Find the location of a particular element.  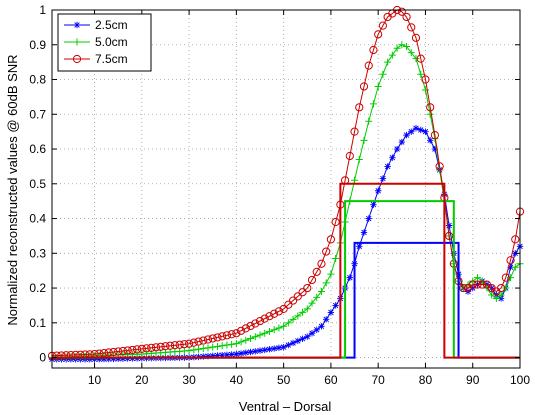

x-tick-label: 80 is located at coordinates (426, 380).